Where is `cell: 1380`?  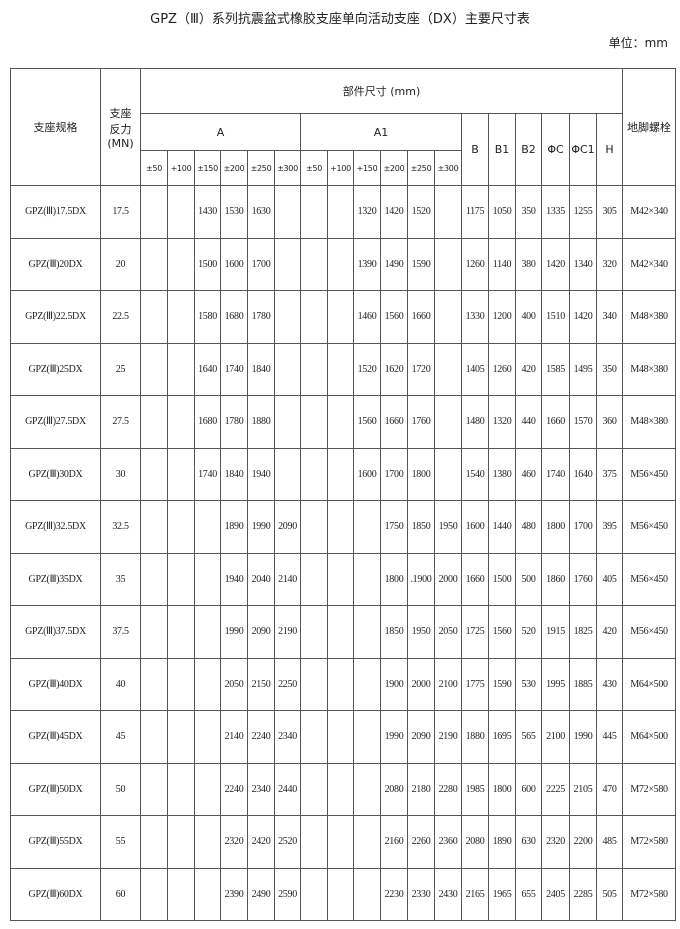 cell: 1380 is located at coordinates (502, 474).